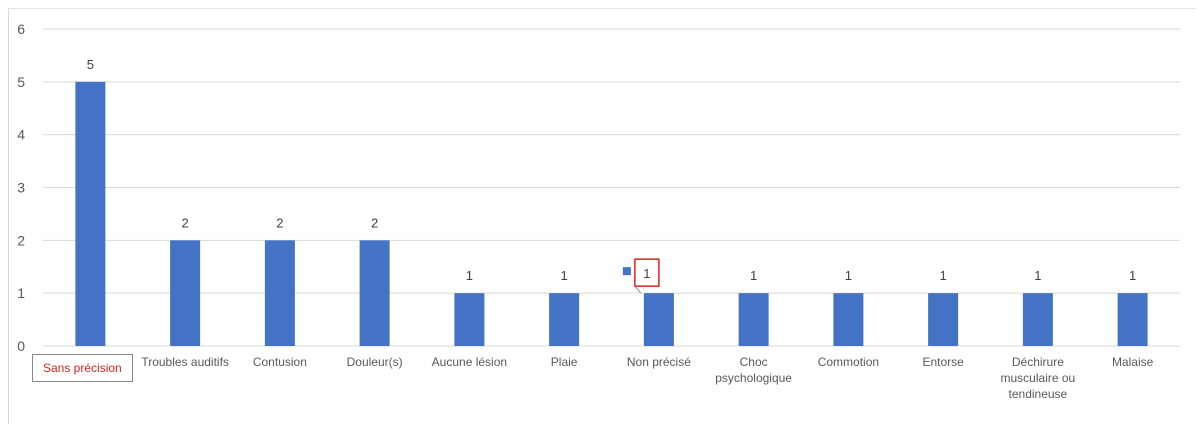 Image resolution: width=1203 pixels, height=426 pixels. What do you see at coordinates (1038, 378) in the screenshot?
I see `x-tick-label: Déchirure musculaire ou tendineuse` at bounding box center [1038, 378].